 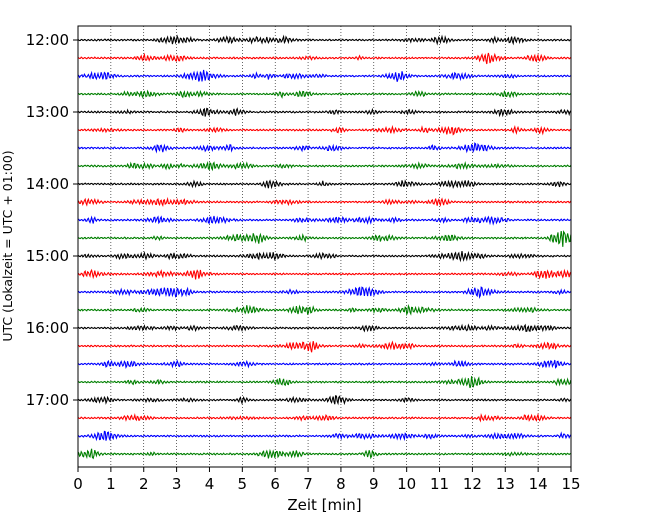 I want to click on x-tick-label: 4, so click(x=210, y=484).